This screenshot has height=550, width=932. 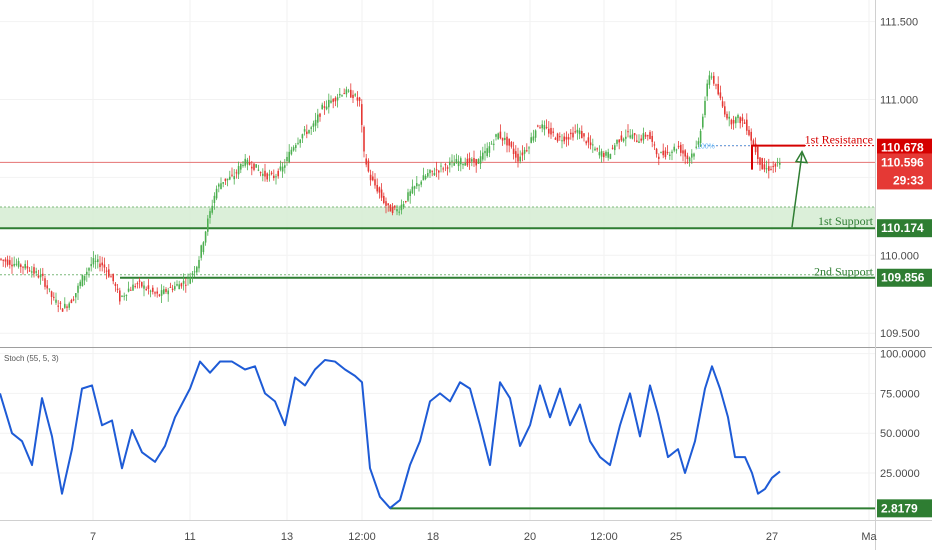 What do you see at coordinates (902, 148) in the screenshot?
I see `svg-text: 110.678` at bounding box center [902, 148].